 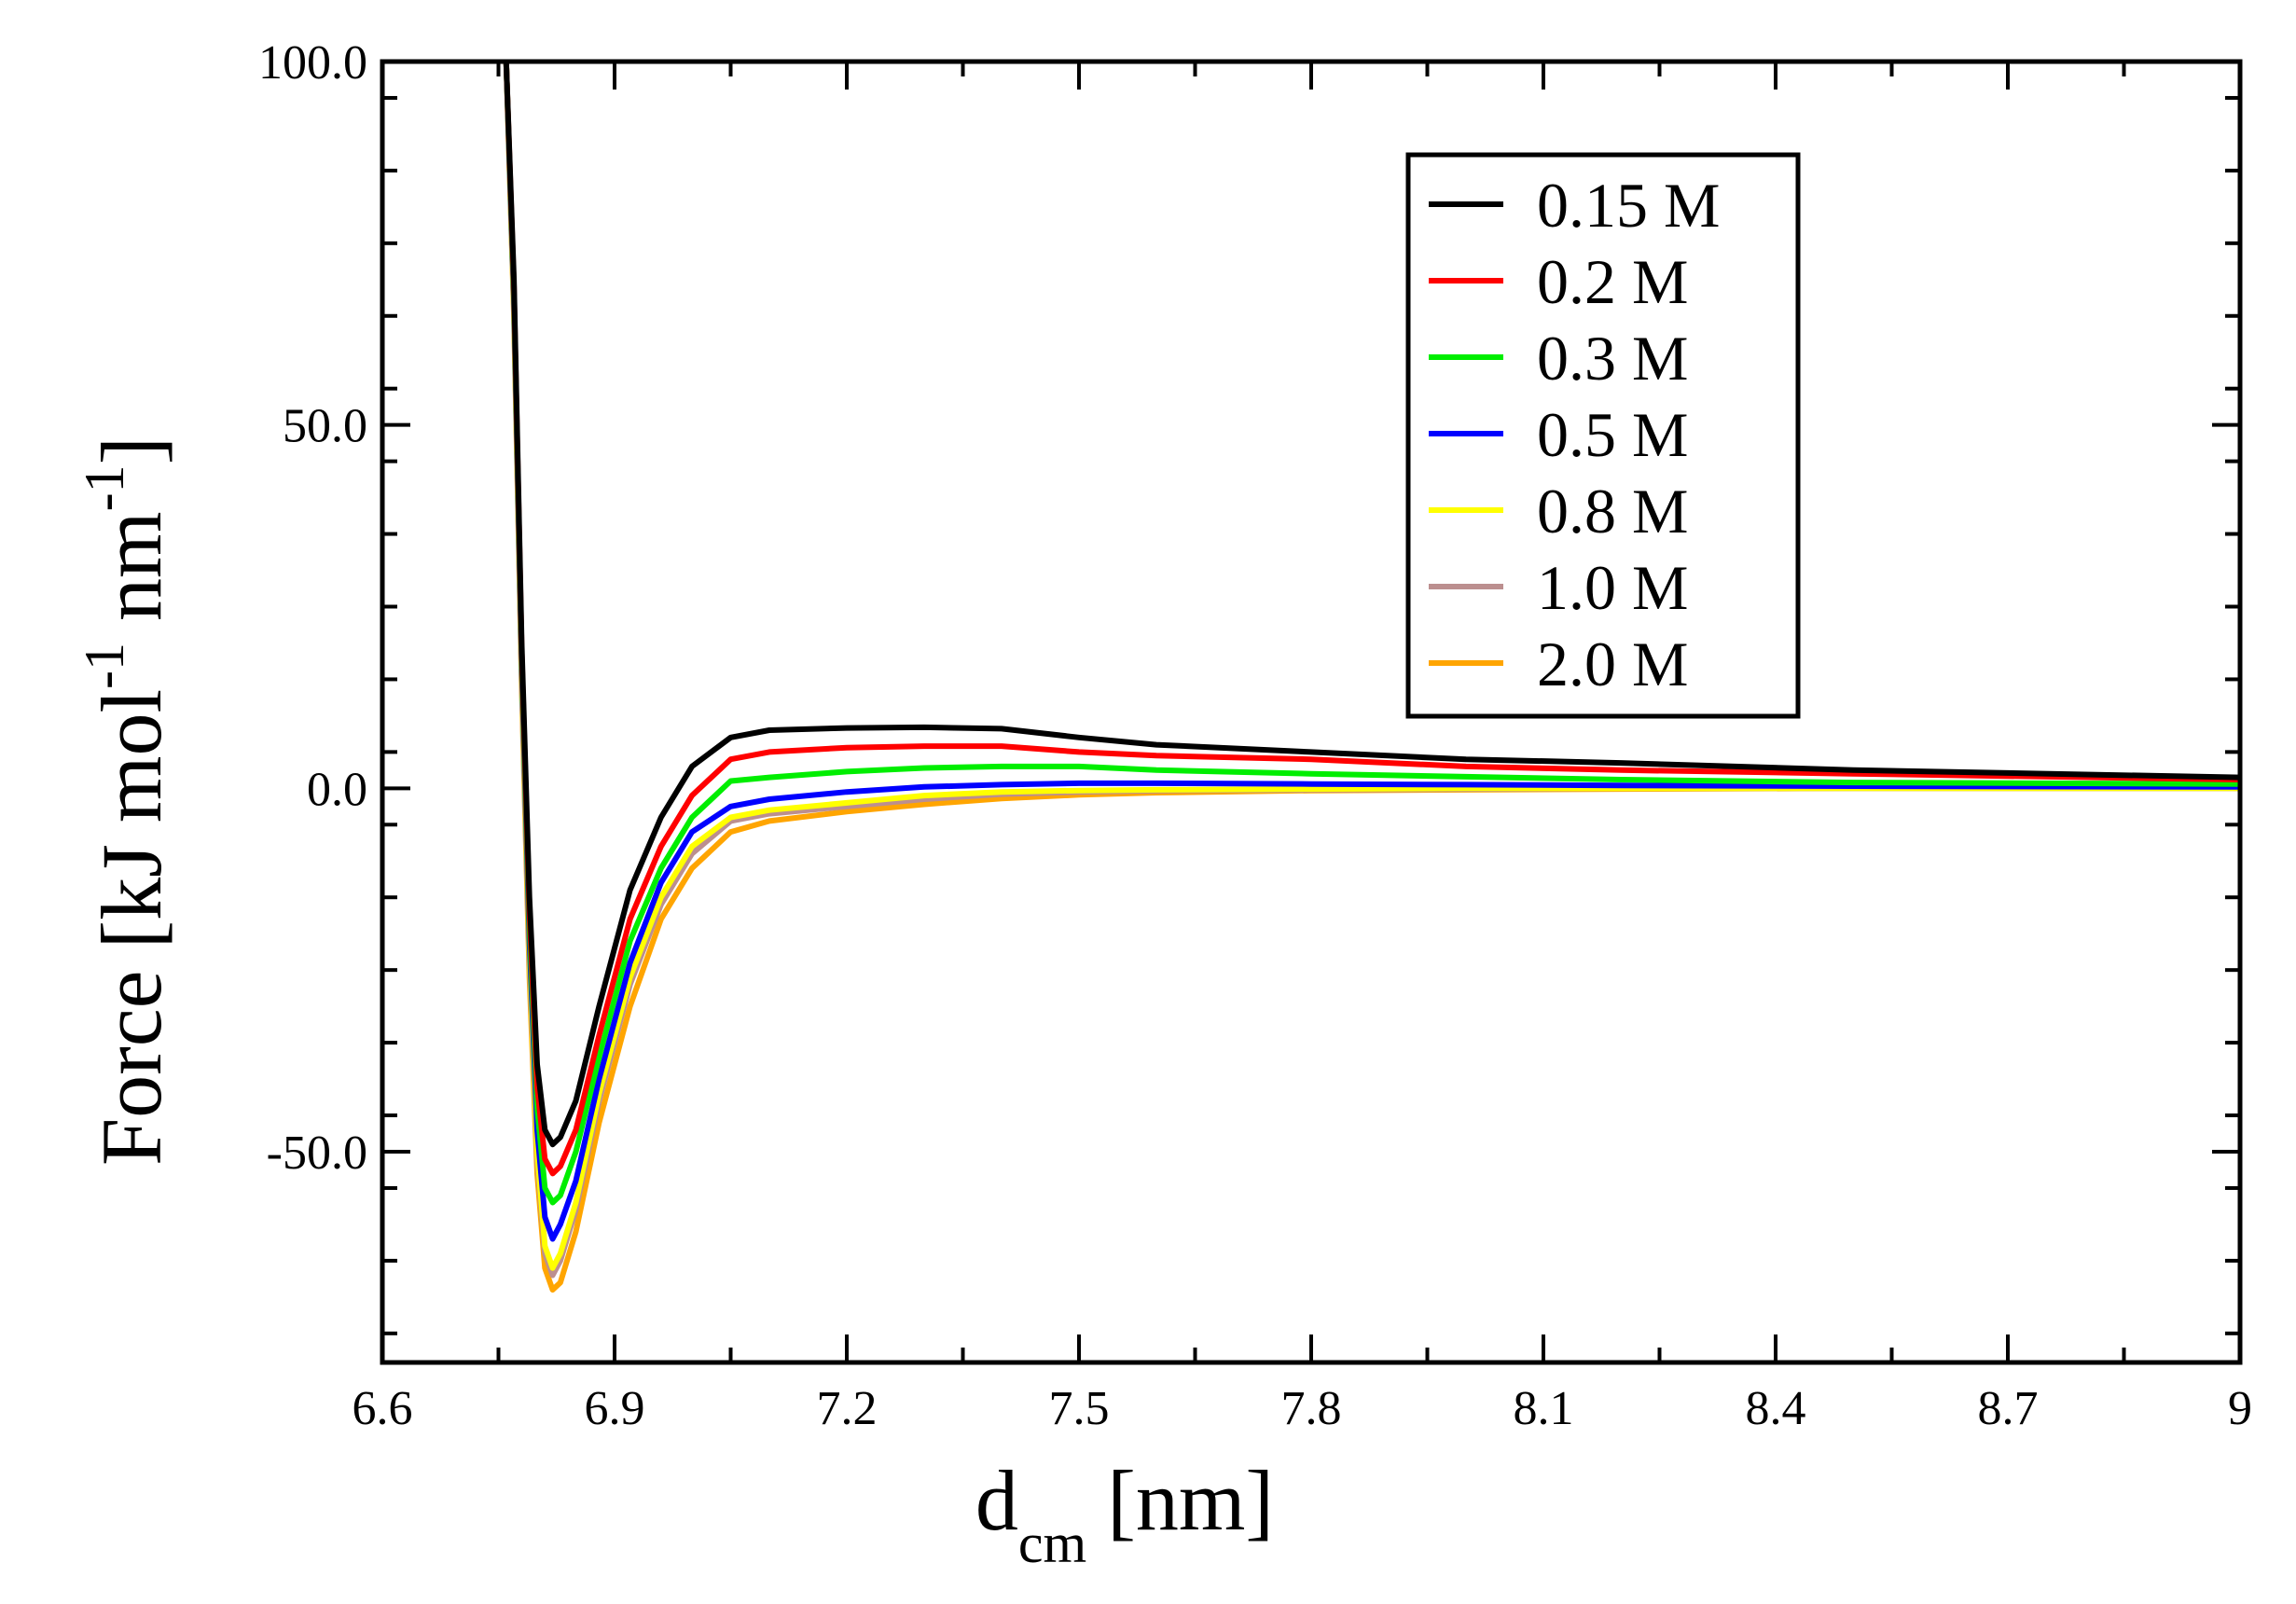 What do you see at coordinates (2008, 1408) in the screenshot?
I see `x-tick-label: 8.7` at bounding box center [2008, 1408].